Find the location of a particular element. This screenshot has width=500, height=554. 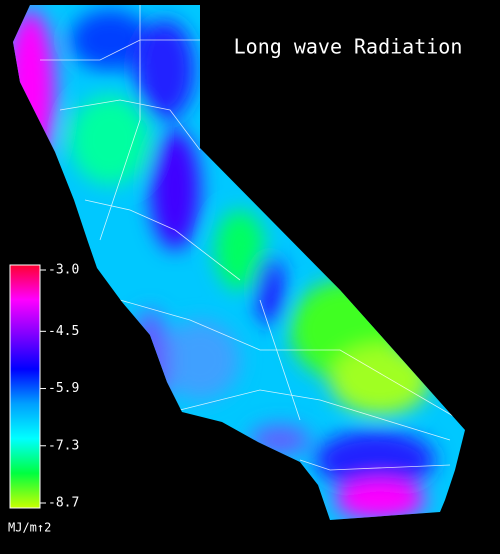

title: Long wave Radiation is located at coordinates (348, 47).